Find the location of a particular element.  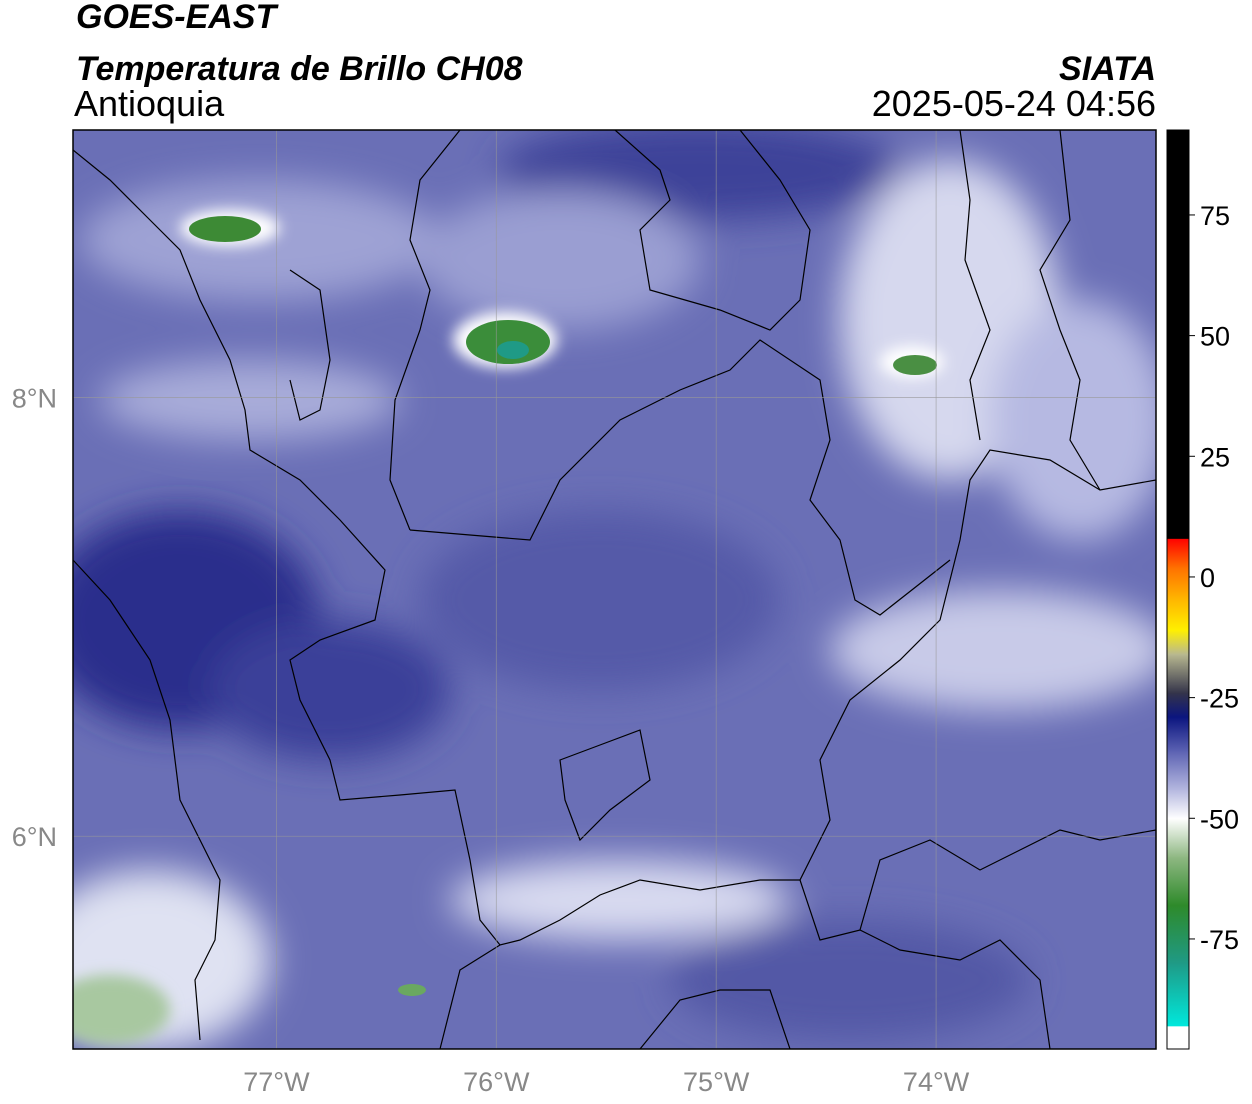

colorbar-tick-label: 75 is located at coordinates (1215, 216).